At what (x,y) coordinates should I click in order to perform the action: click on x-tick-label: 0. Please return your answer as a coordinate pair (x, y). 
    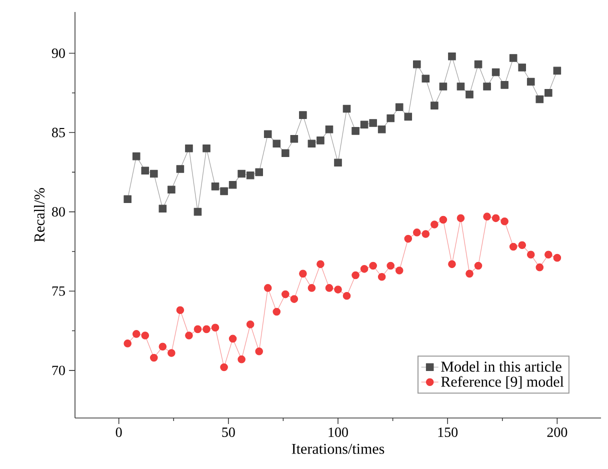
    Looking at the image, I should click on (119, 432).